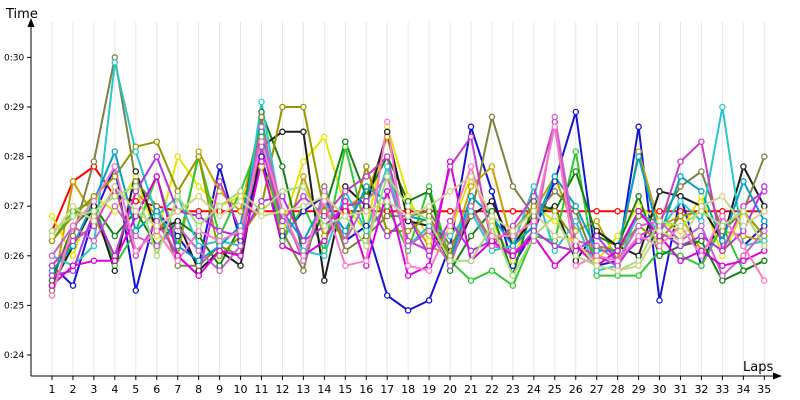 The width and height of the screenshot is (800, 400). Describe the element at coordinates (219, 389) in the screenshot. I see `x-tick-label-9: 9` at that location.